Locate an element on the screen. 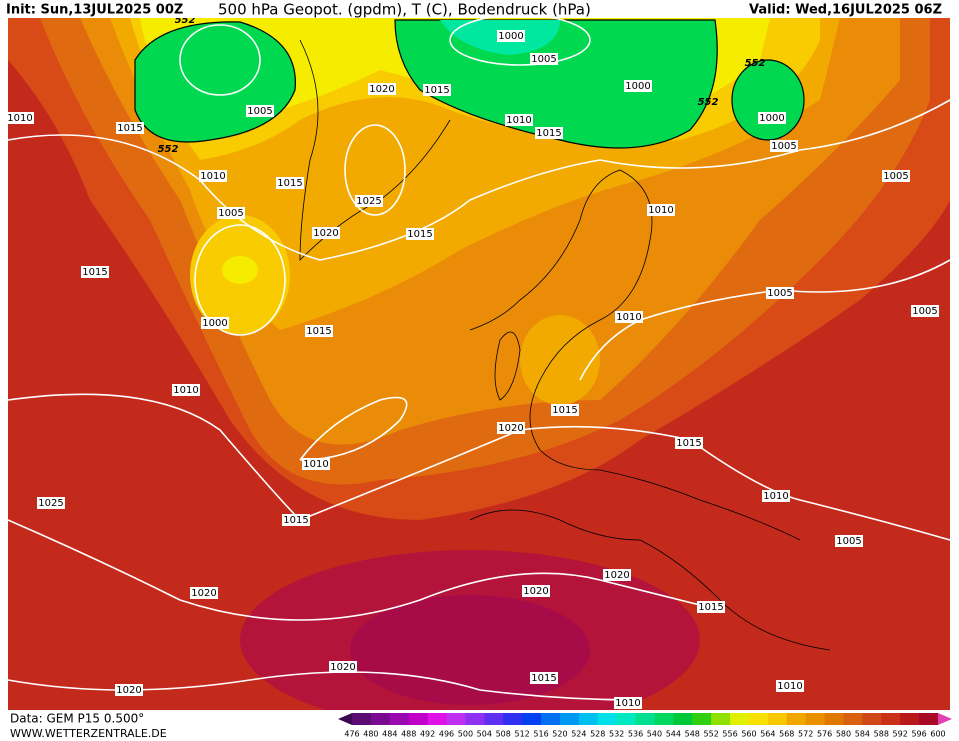  legend-label: 572 is located at coordinates (805, 734).